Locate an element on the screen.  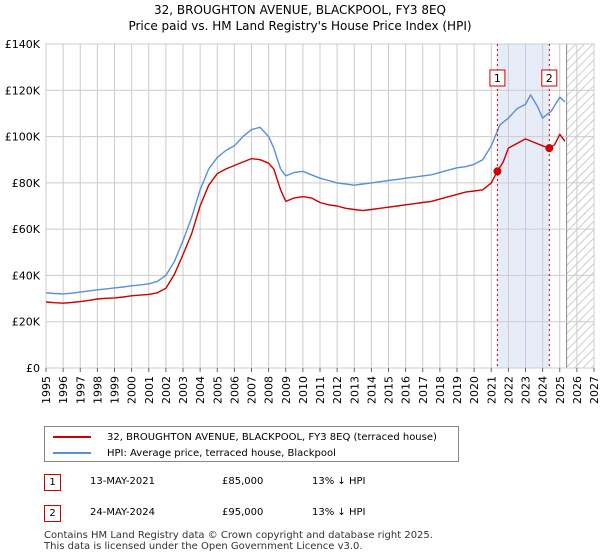
sale-date: 13-MAY-2021 is located at coordinates (123, 481).